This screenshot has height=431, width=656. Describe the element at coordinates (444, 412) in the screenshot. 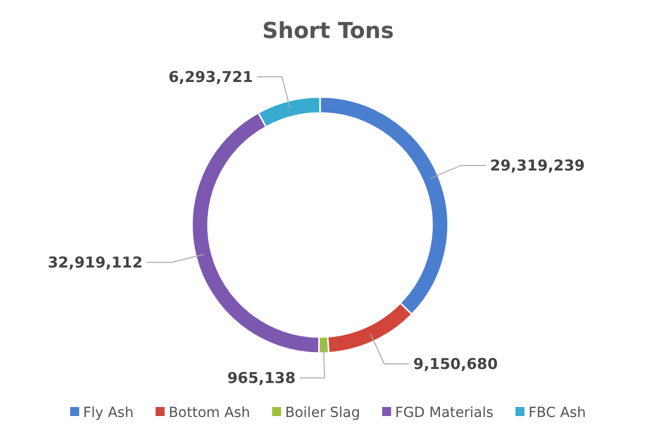

I see `legend-label: FGD Materials` at that location.